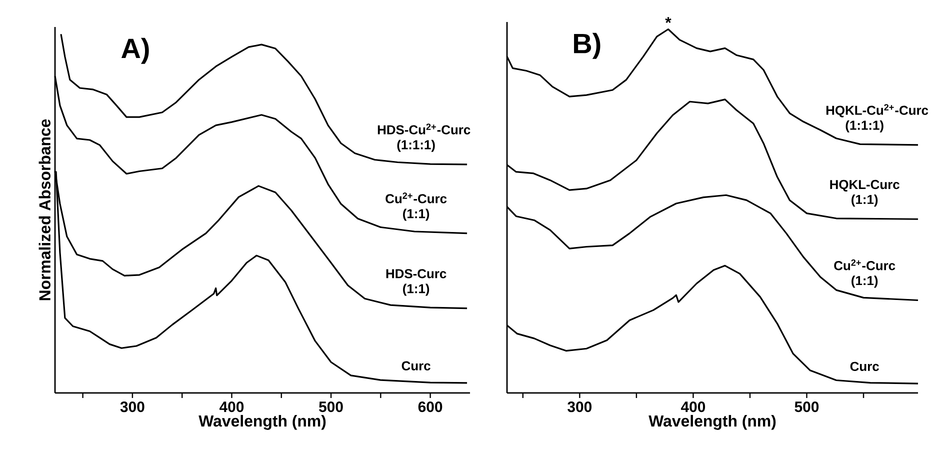  I want to click on series-label: HQKL-Curc (1:1), so click(865, 193).